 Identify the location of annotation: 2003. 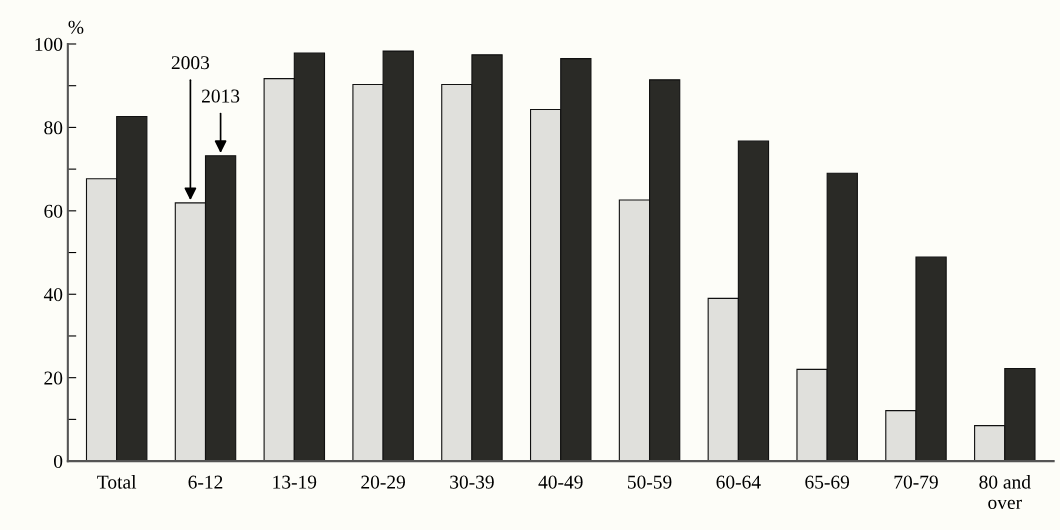
(190, 63).